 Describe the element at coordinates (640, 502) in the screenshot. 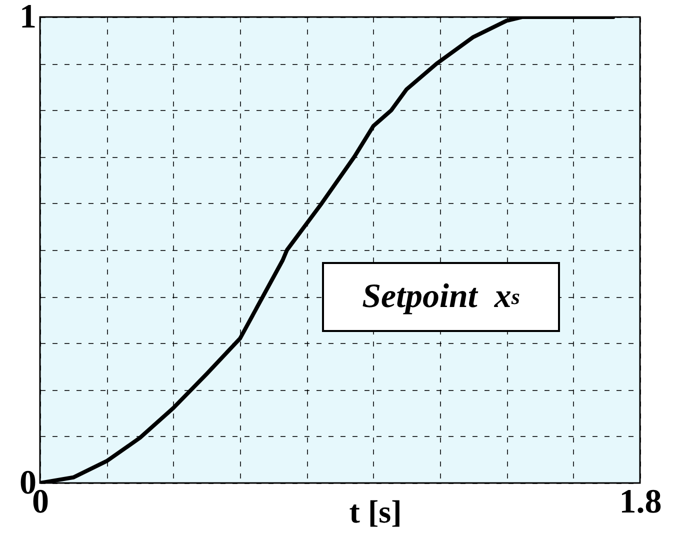

I see `x-tick-label: 1.8` at that location.